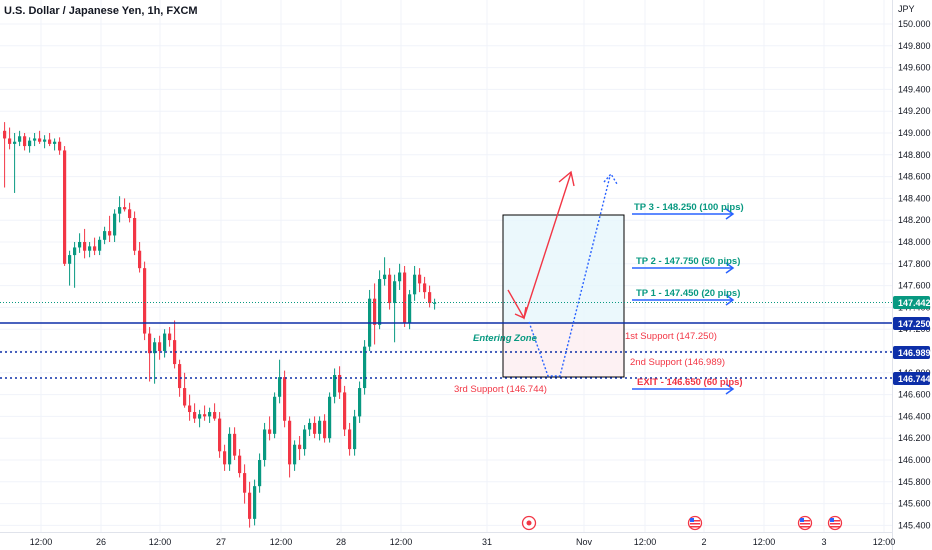 The image size is (932, 550). What do you see at coordinates (505, 338) in the screenshot?
I see `entering-zone-label: Entering Zone` at bounding box center [505, 338].